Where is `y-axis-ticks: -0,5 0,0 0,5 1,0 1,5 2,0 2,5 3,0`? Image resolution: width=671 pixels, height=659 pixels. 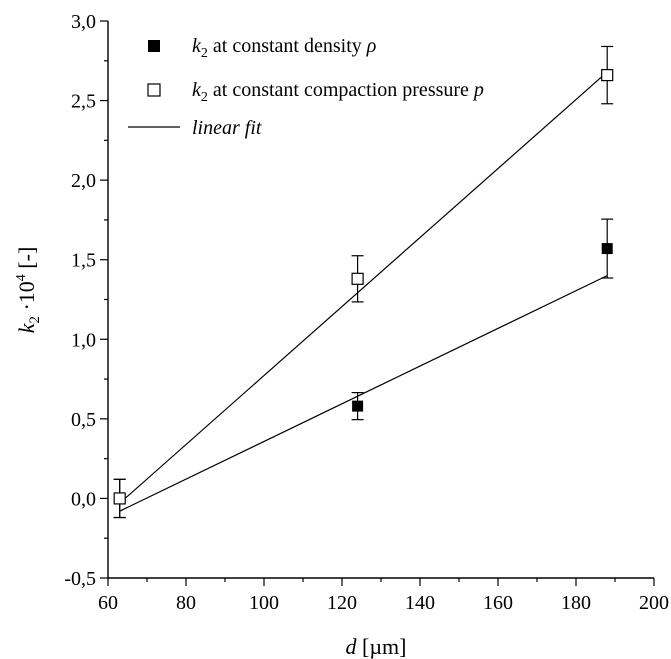 y-axis-ticks: -0,5 0,0 0,5 1,0 1,5 2,0 2,5 3,0 is located at coordinates (86, 300).